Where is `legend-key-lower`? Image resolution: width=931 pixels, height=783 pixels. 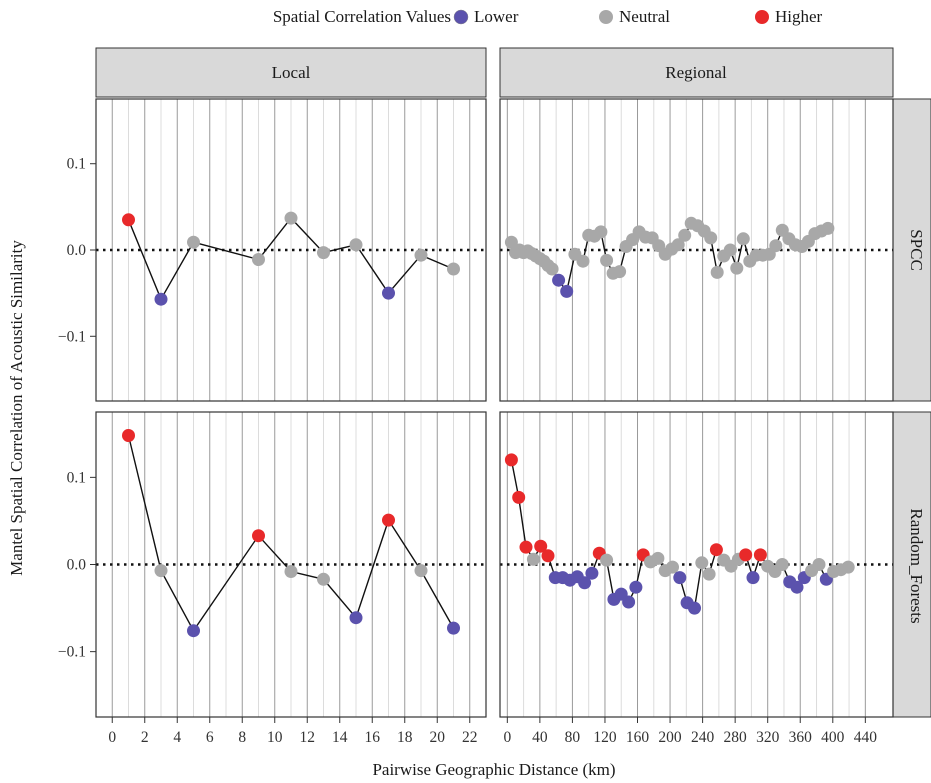 legend-key-lower is located at coordinates (461, 17).